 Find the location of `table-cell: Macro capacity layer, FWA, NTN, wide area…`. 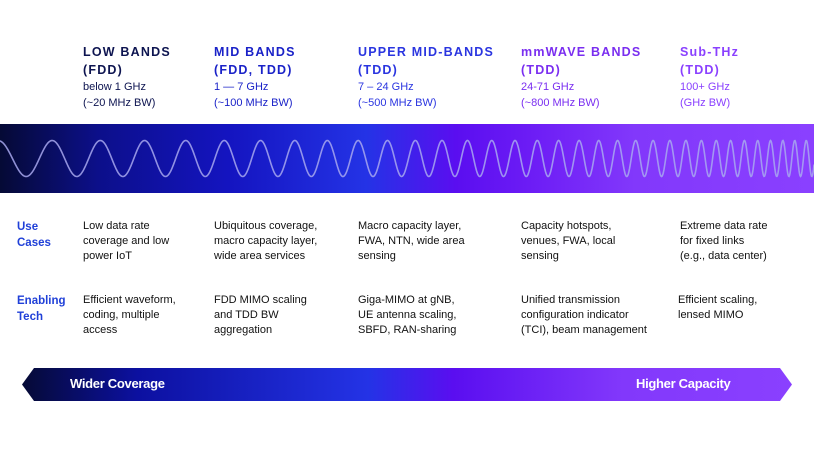

table-cell: Macro capacity layer, FWA, NTN, wide area… is located at coordinates (411, 241).